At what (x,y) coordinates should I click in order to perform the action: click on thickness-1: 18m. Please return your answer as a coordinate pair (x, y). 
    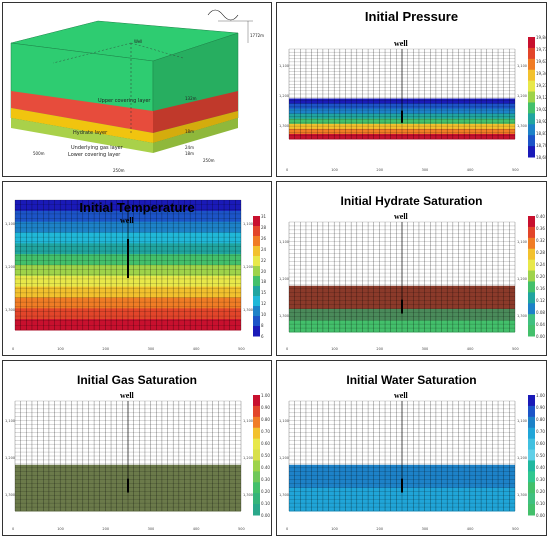
    Looking at the image, I should click on (189, 131).